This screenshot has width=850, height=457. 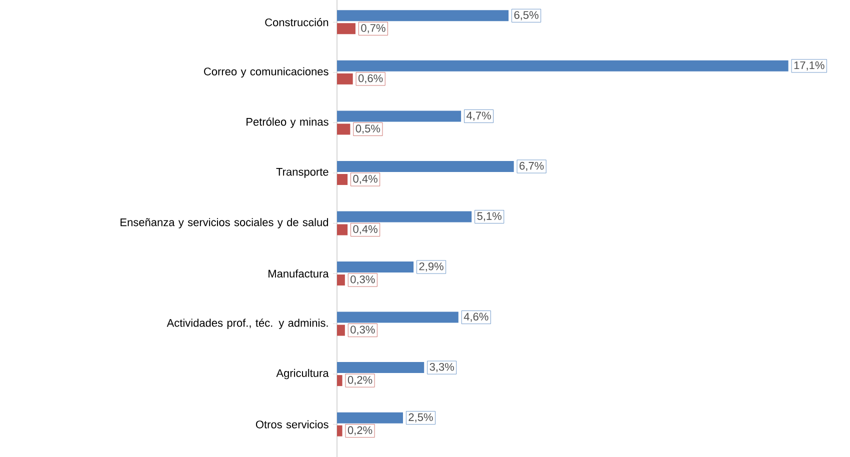 What do you see at coordinates (302, 374) in the screenshot?
I see `y-tick-label: Agricultura` at bounding box center [302, 374].